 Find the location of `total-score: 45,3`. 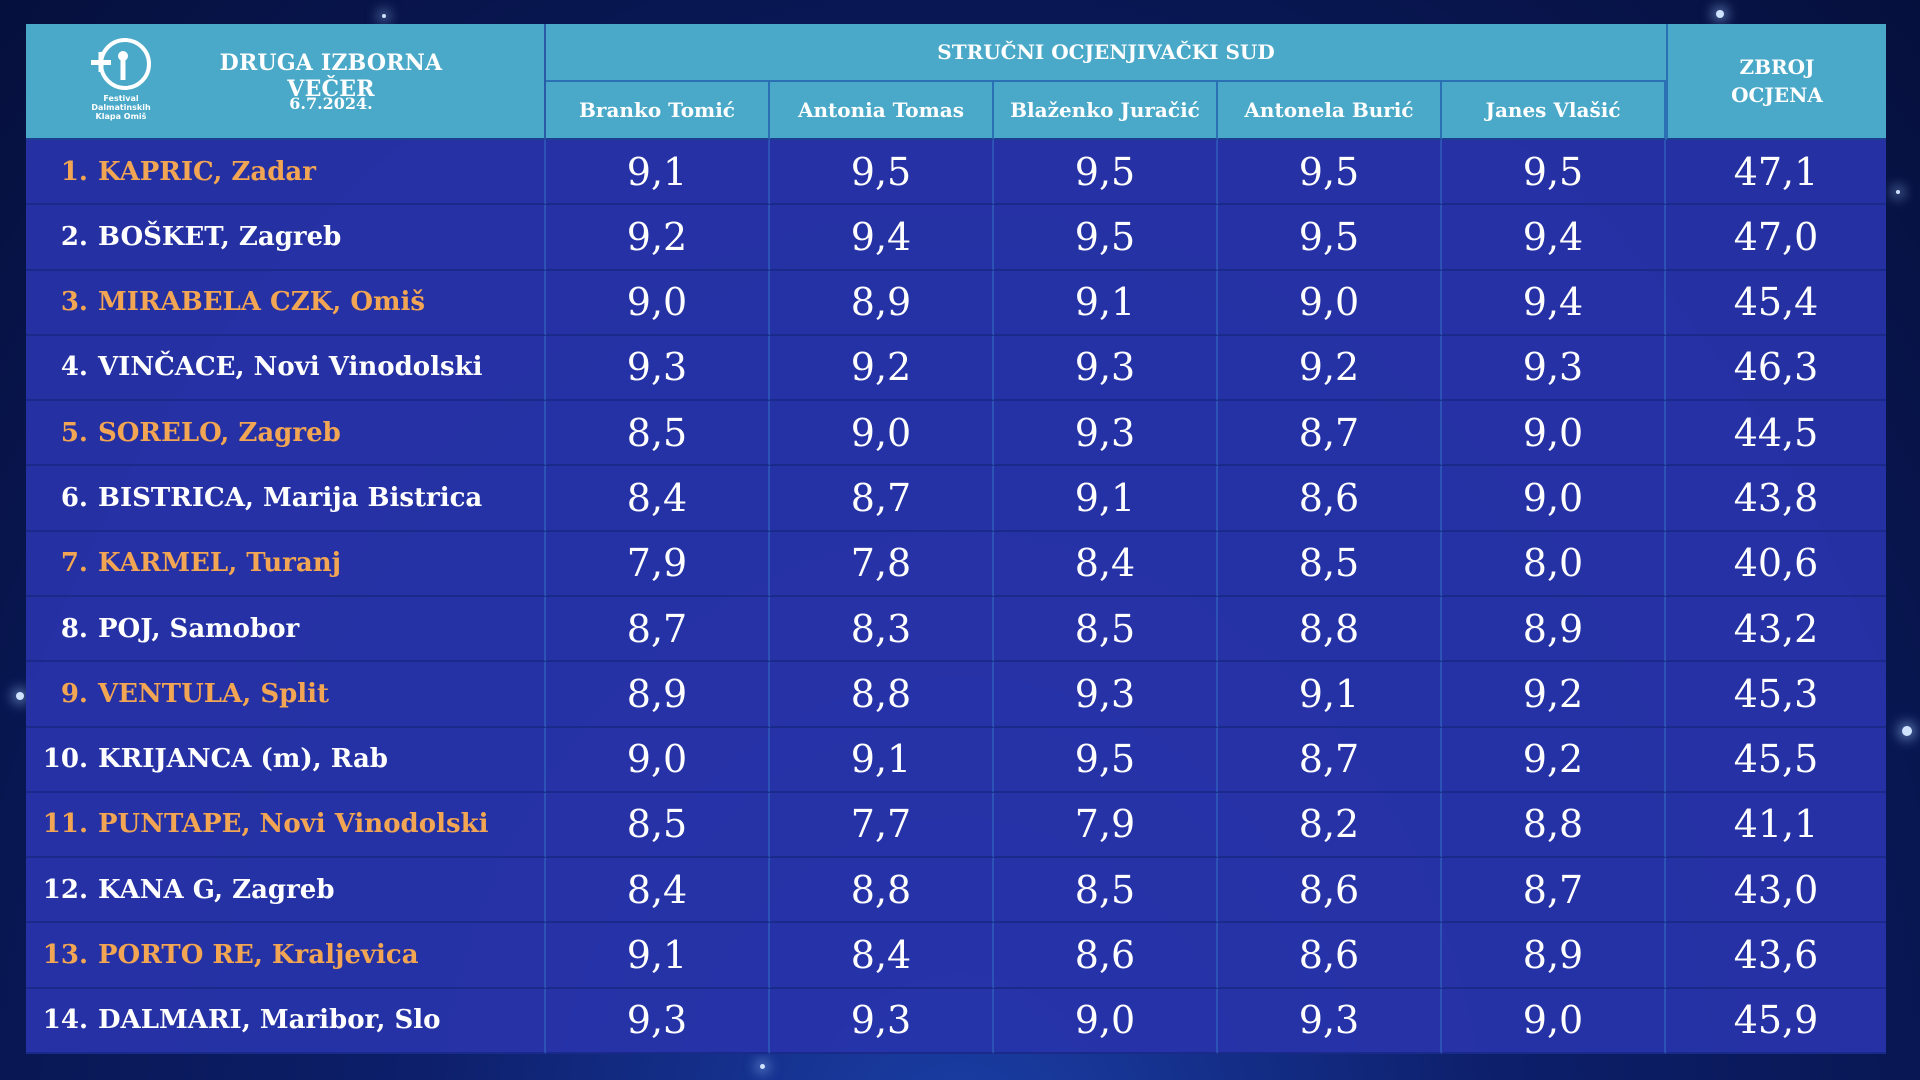

total-score: 45,3 is located at coordinates (1776, 695).